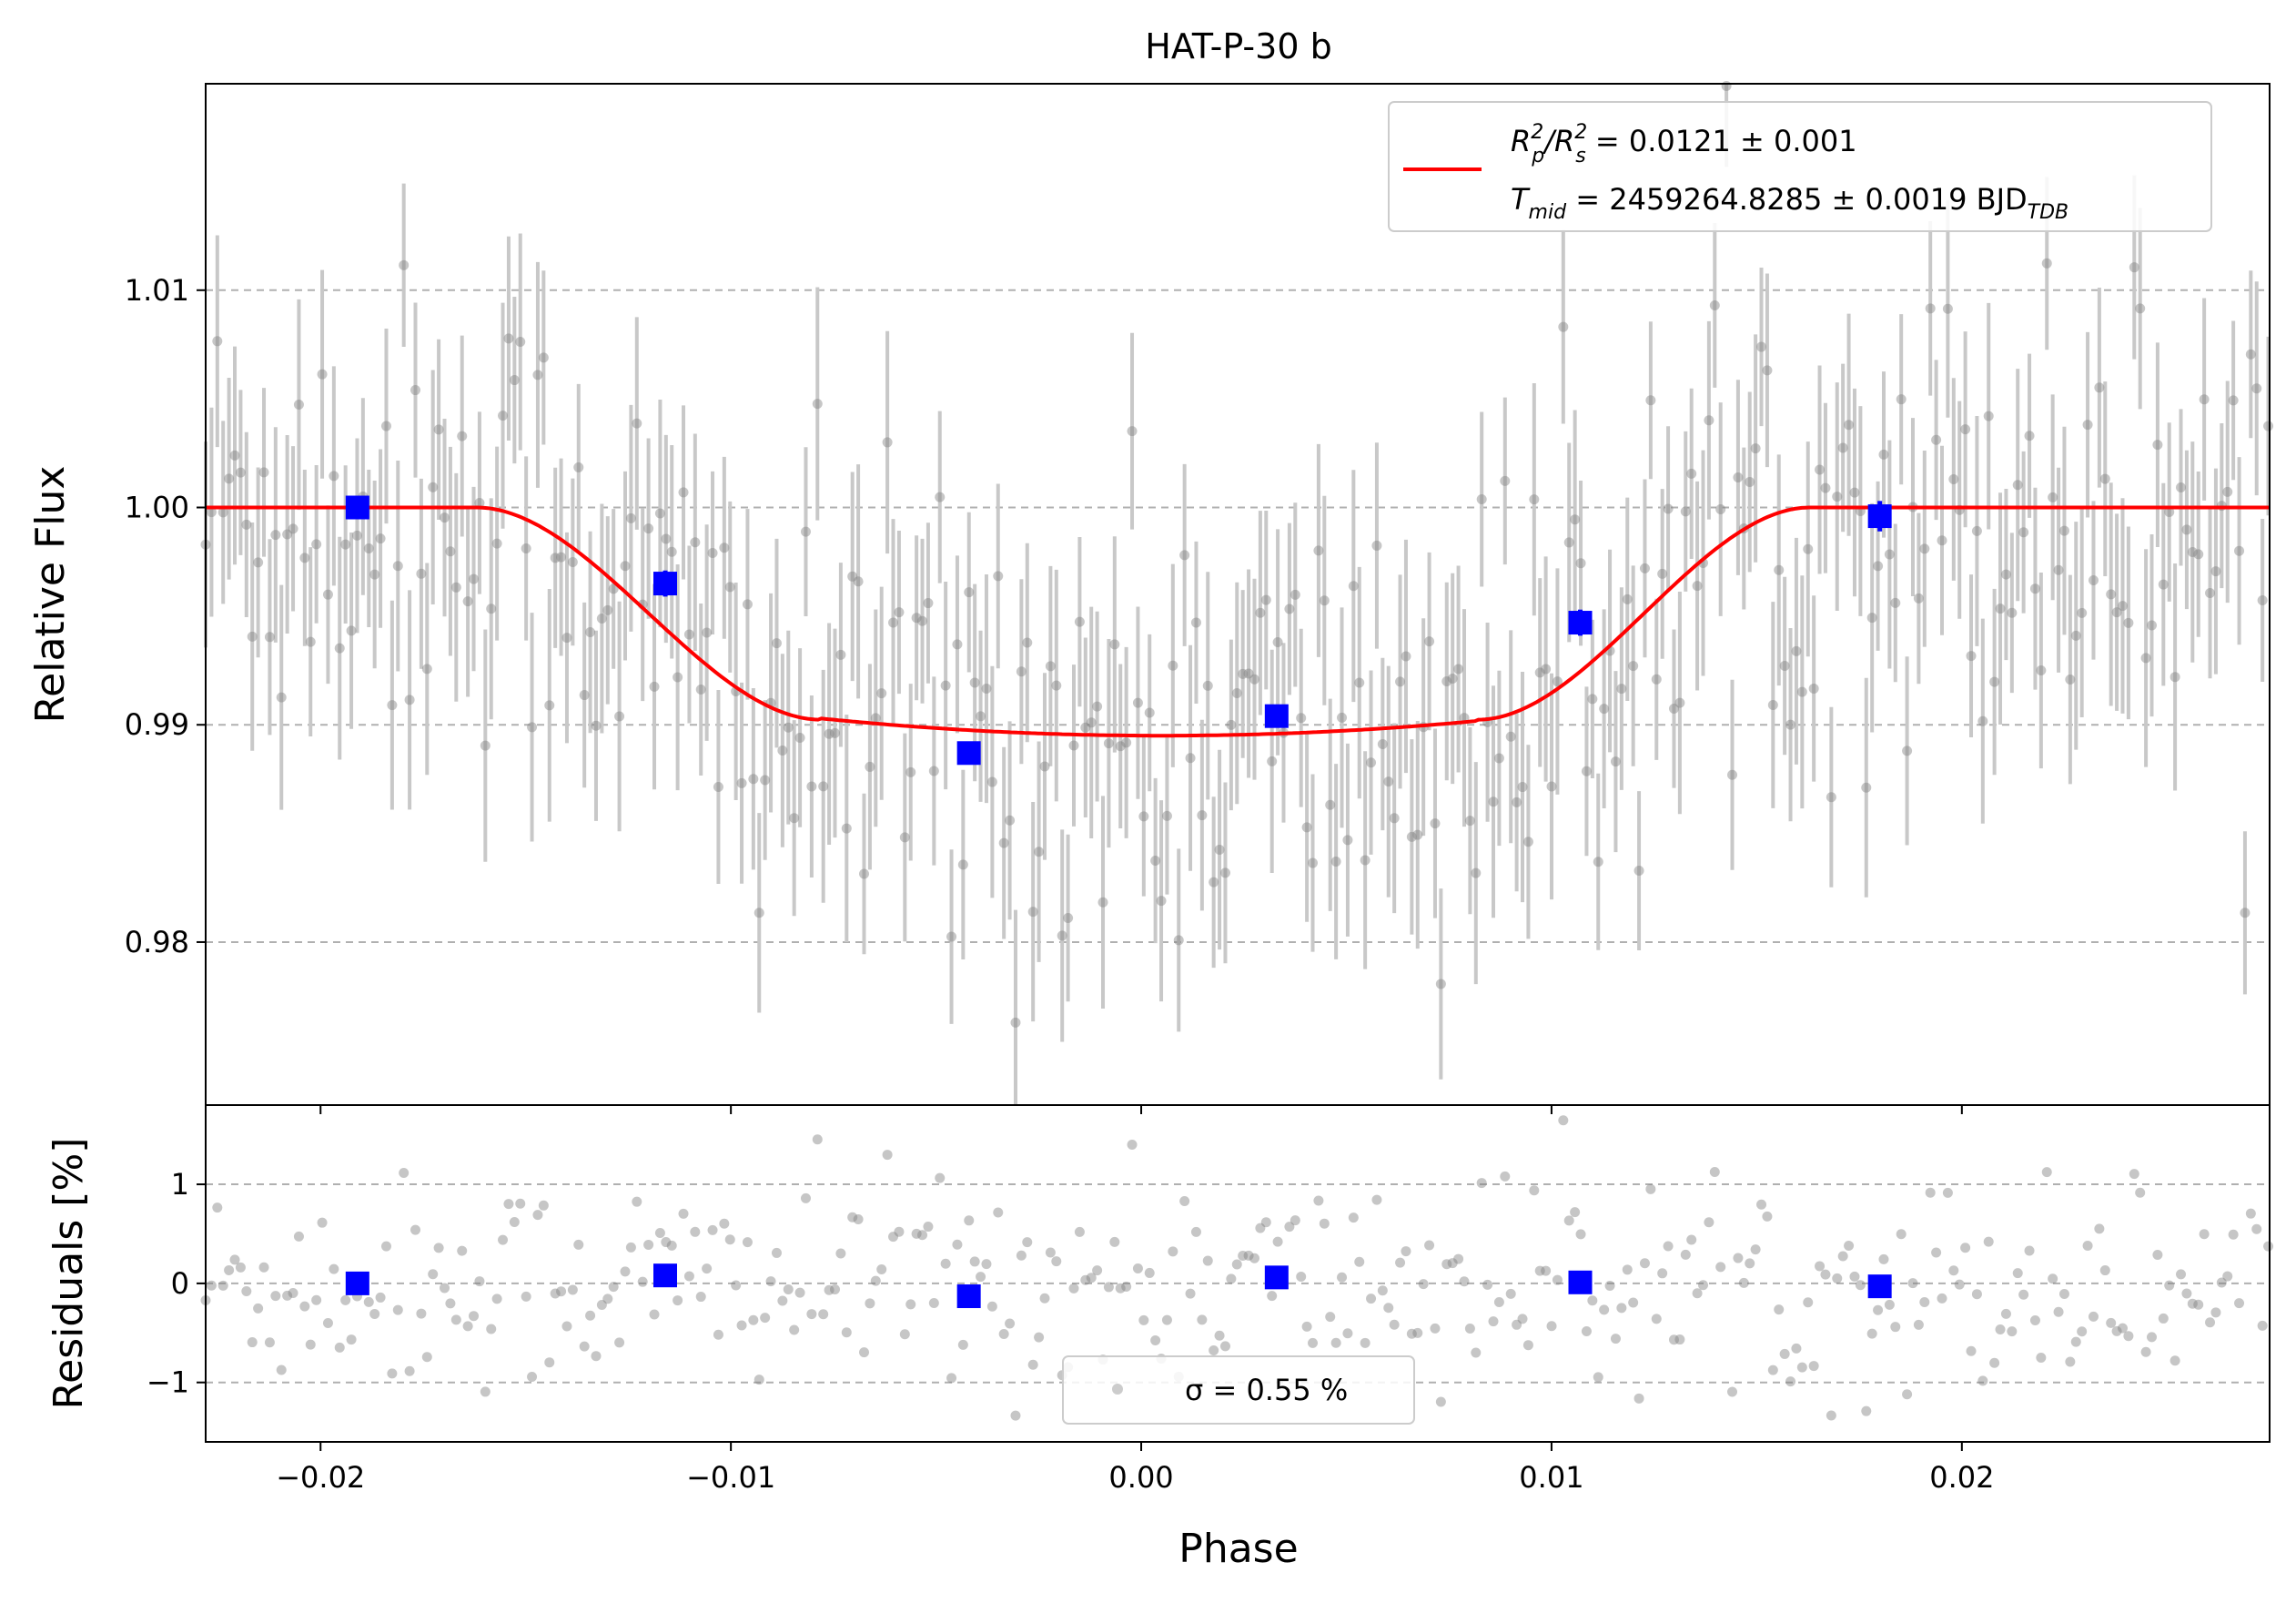 This screenshot has height=1603, width=2296. I want to click on binned-point, so click(1277, 716).